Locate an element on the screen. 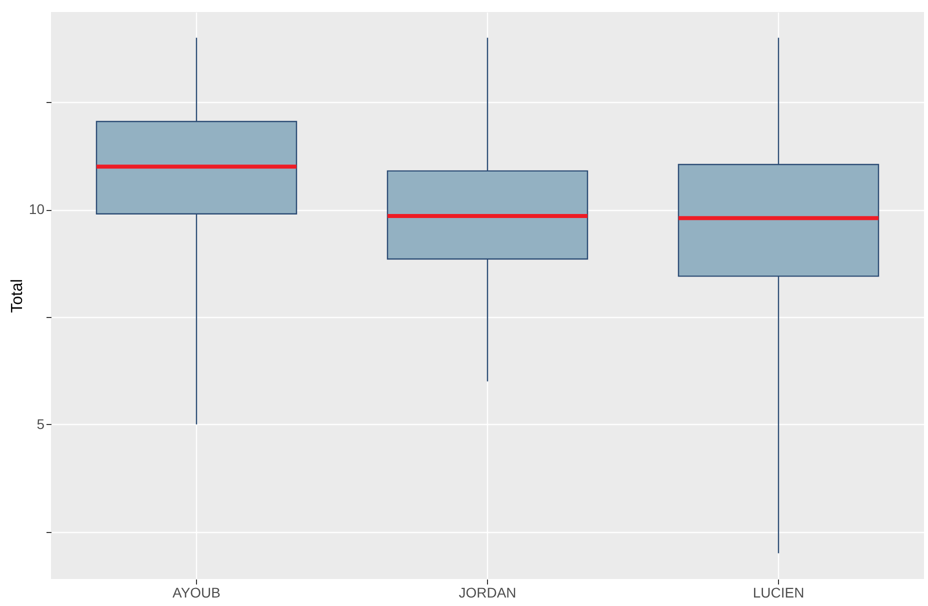  x-tick-label: JORDAN is located at coordinates (487, 592).